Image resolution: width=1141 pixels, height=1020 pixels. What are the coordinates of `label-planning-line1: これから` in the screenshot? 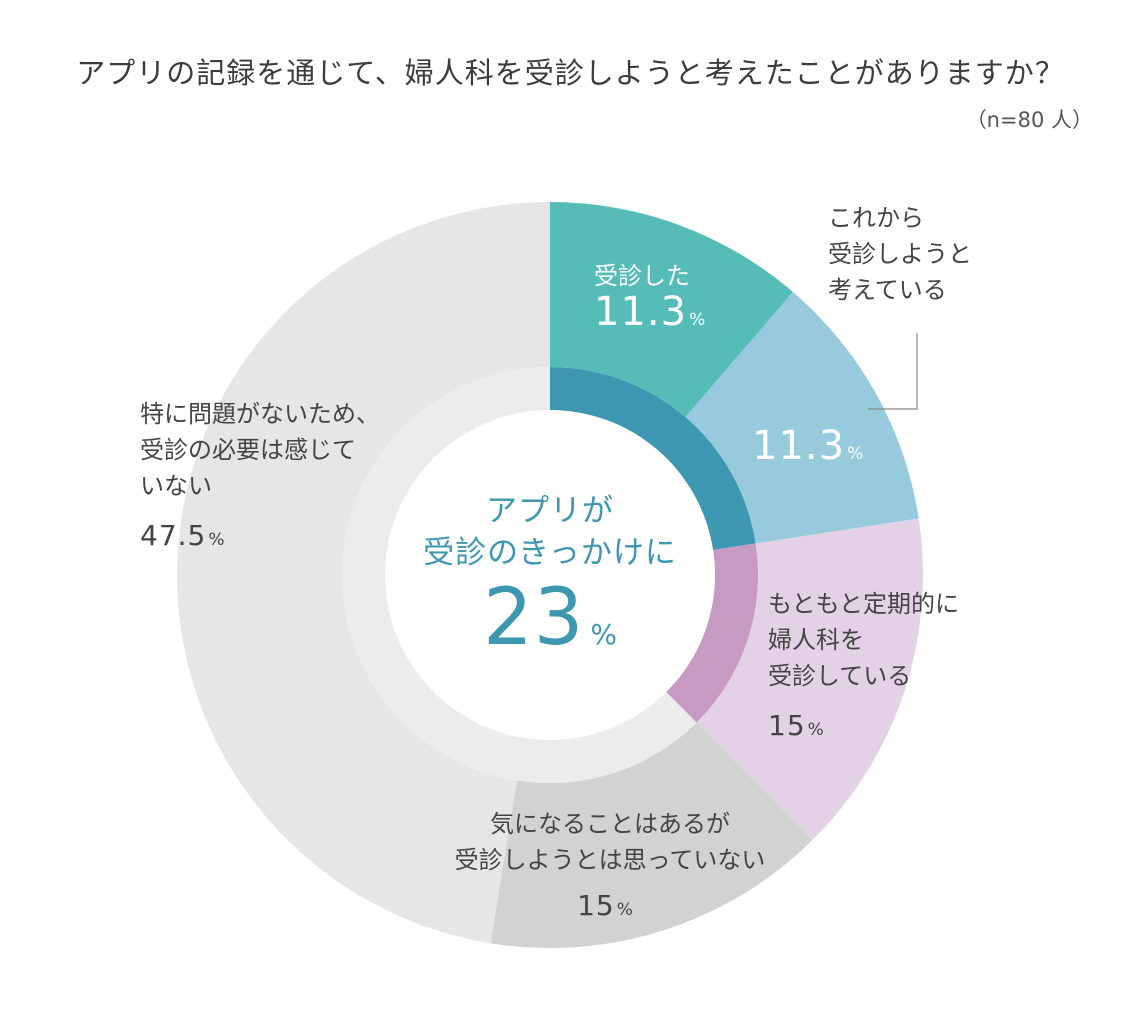 It's located at (876, 218).